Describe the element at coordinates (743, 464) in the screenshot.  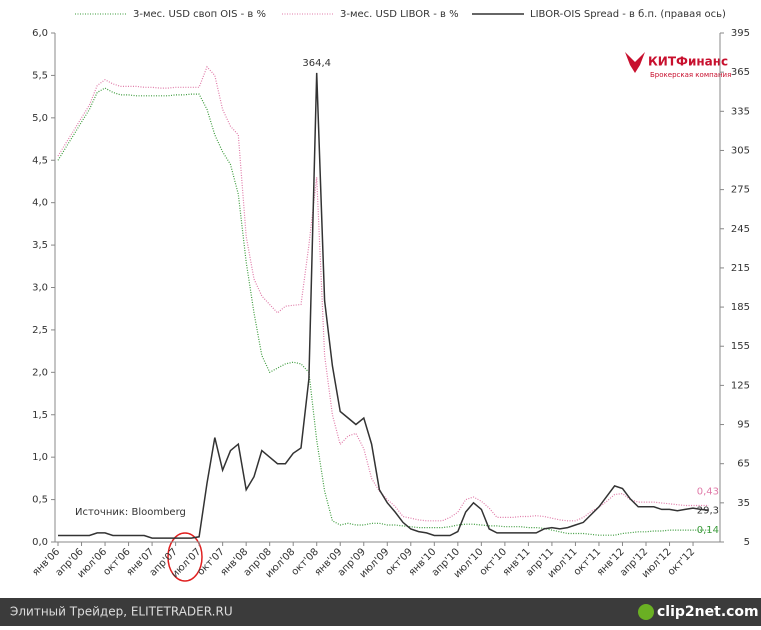
I see `y2-tick-label: 65` at that location.